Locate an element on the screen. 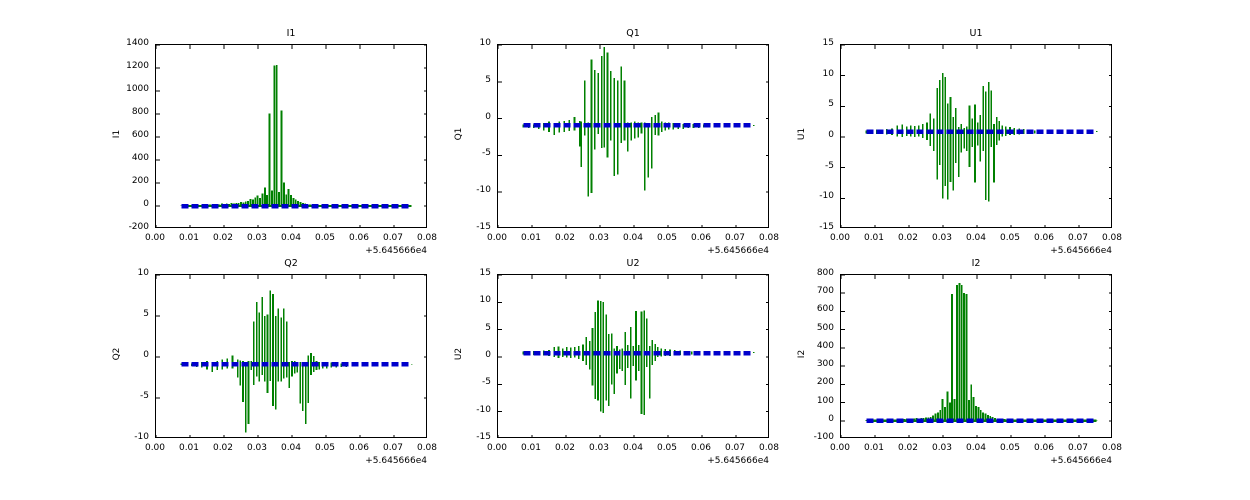 Image resolution: width=1250 pixels, height=500 pixels. plot-area-u2 is located at coordinates (633, 356).